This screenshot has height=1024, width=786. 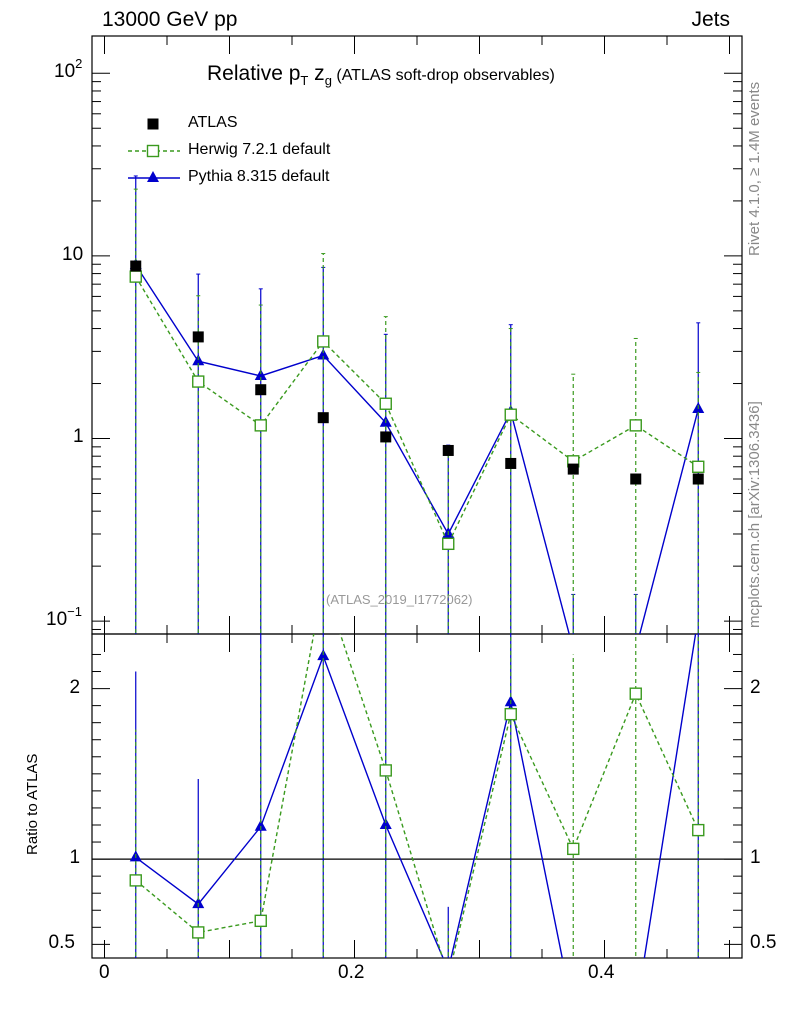 I want to click on title-main: Relative p, so click(x=254, y=73).